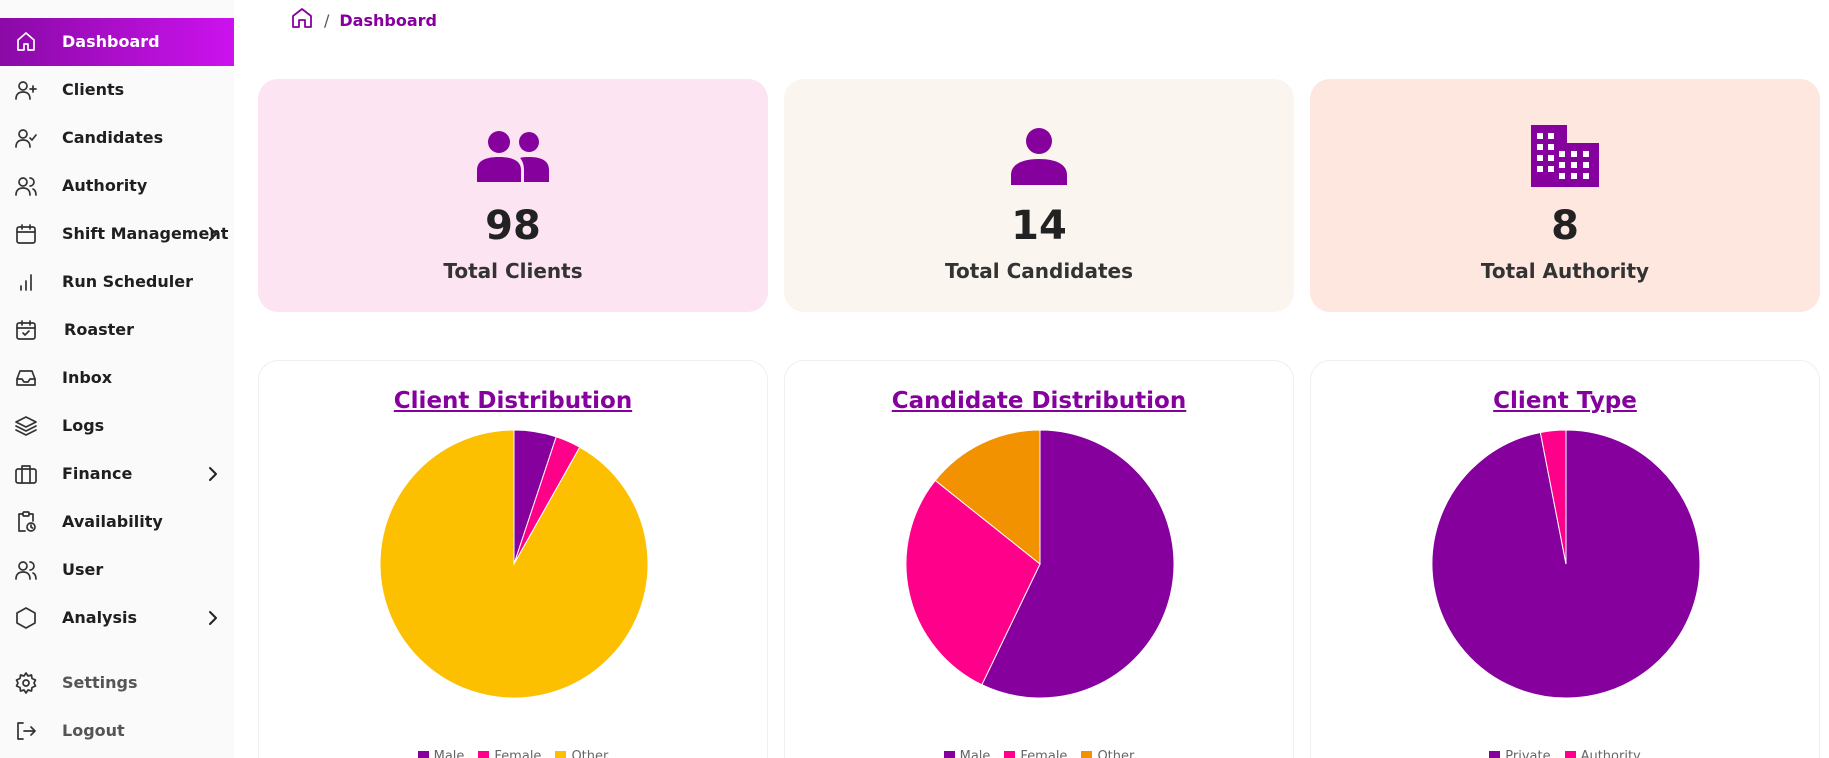 This screenshot has width=1829, height=758. I want to click on sidebar-item-label: User, so click(83, 569).